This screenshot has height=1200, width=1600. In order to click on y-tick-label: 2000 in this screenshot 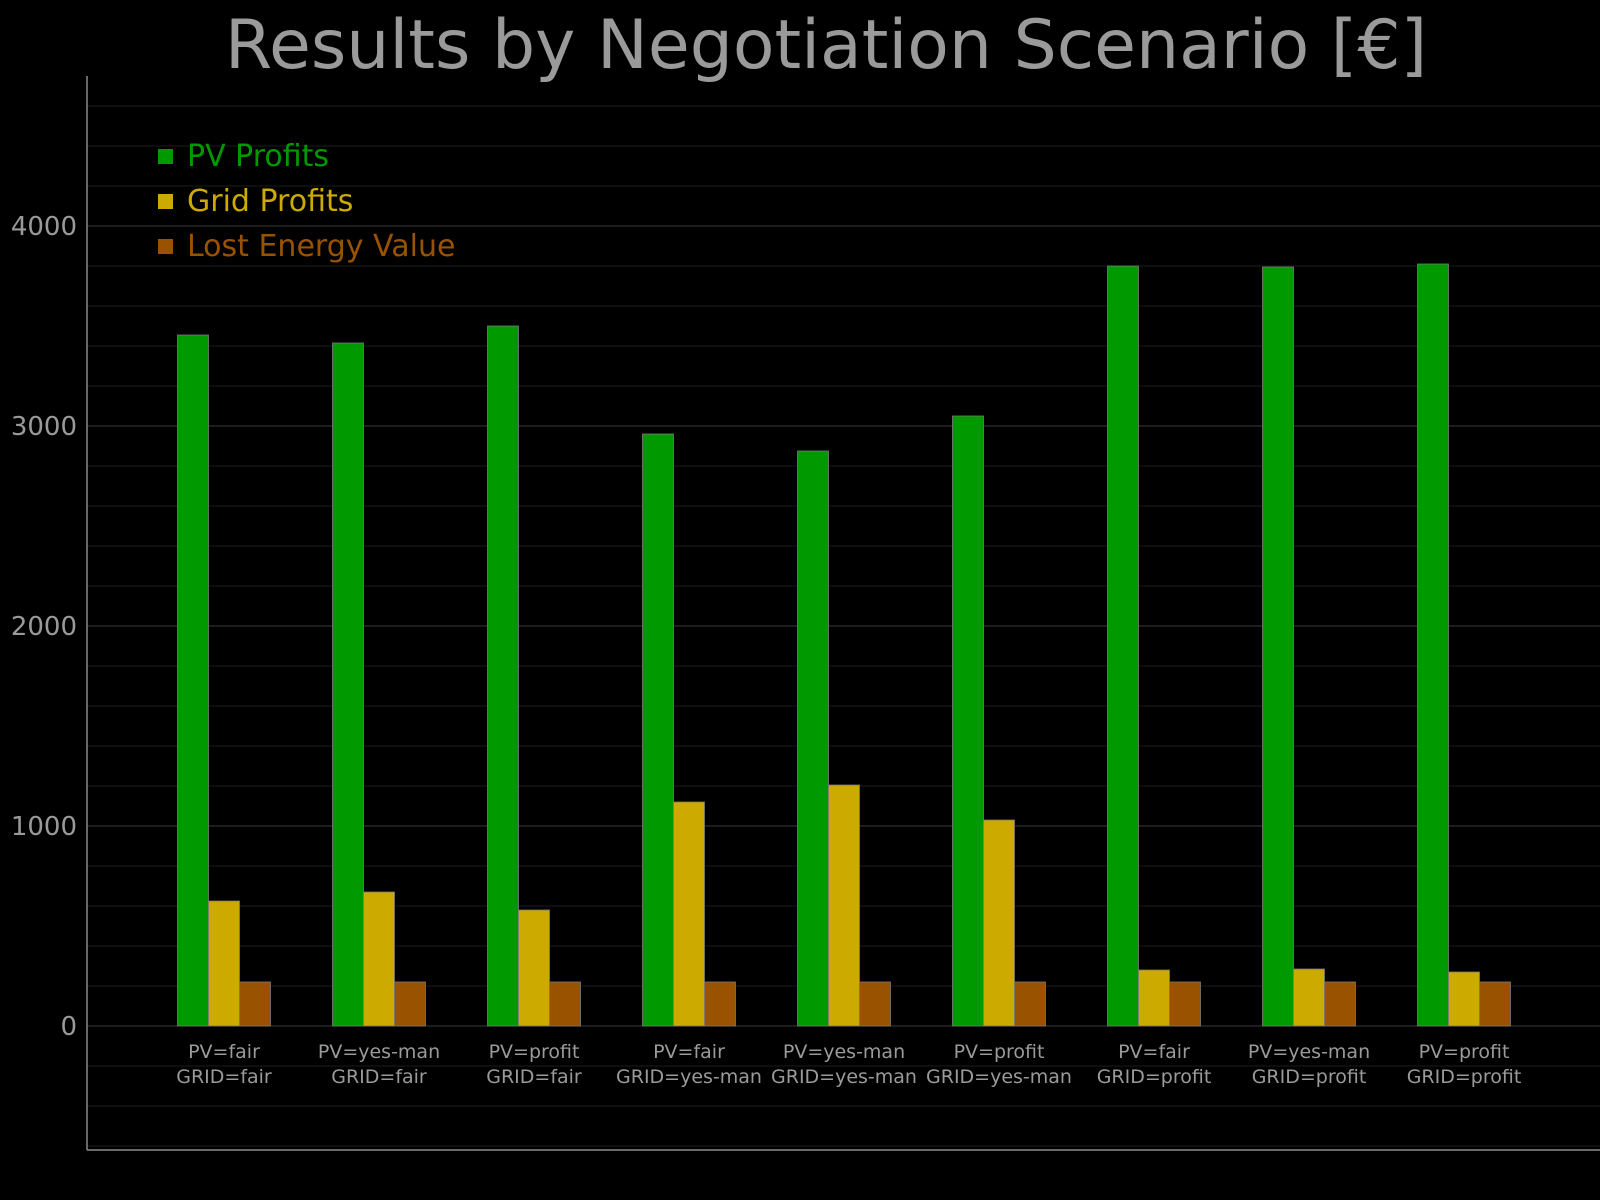, I will do `click(44, 627)`.